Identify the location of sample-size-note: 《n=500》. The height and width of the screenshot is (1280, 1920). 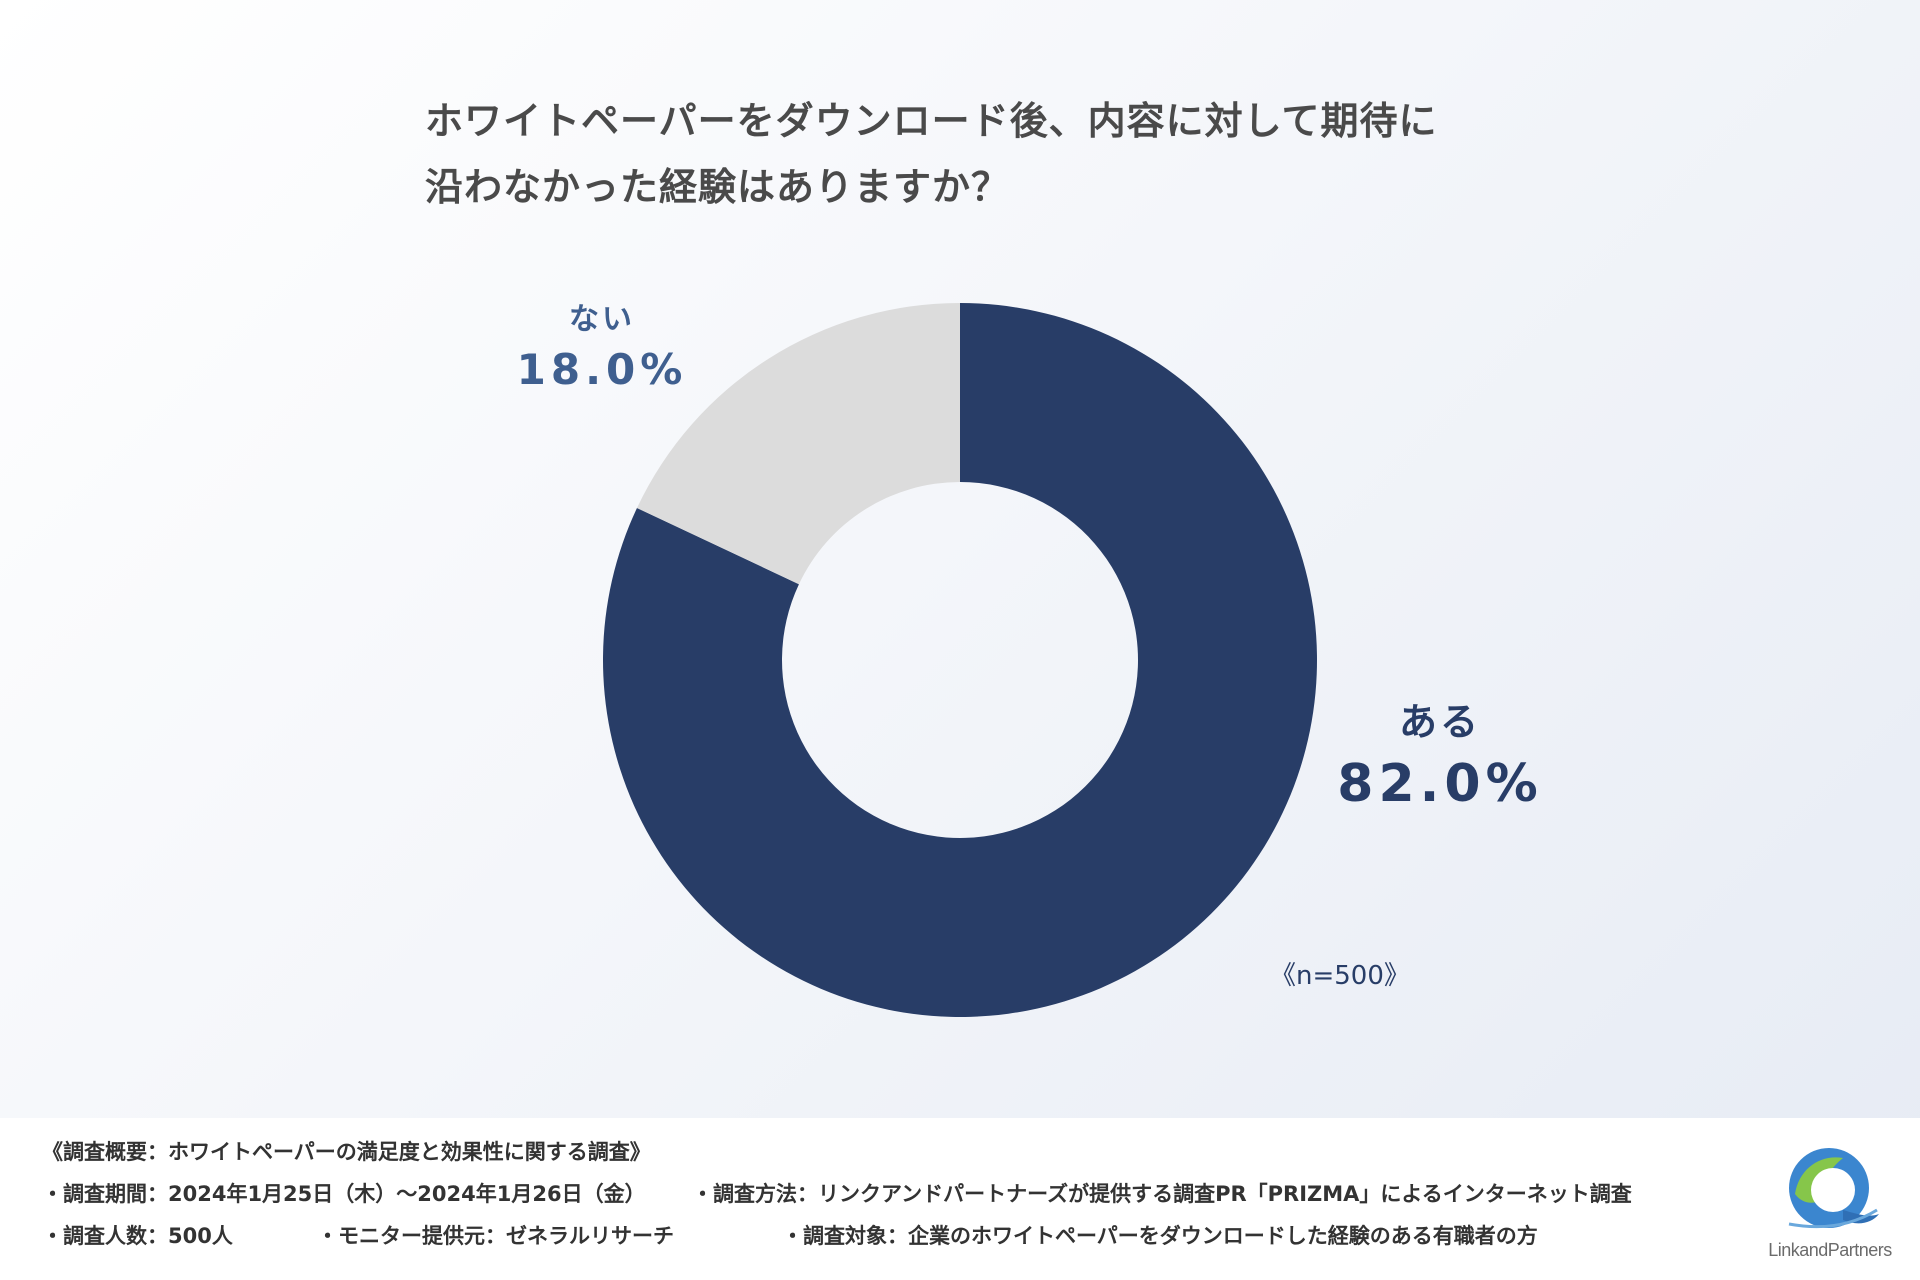
(1340, 976).